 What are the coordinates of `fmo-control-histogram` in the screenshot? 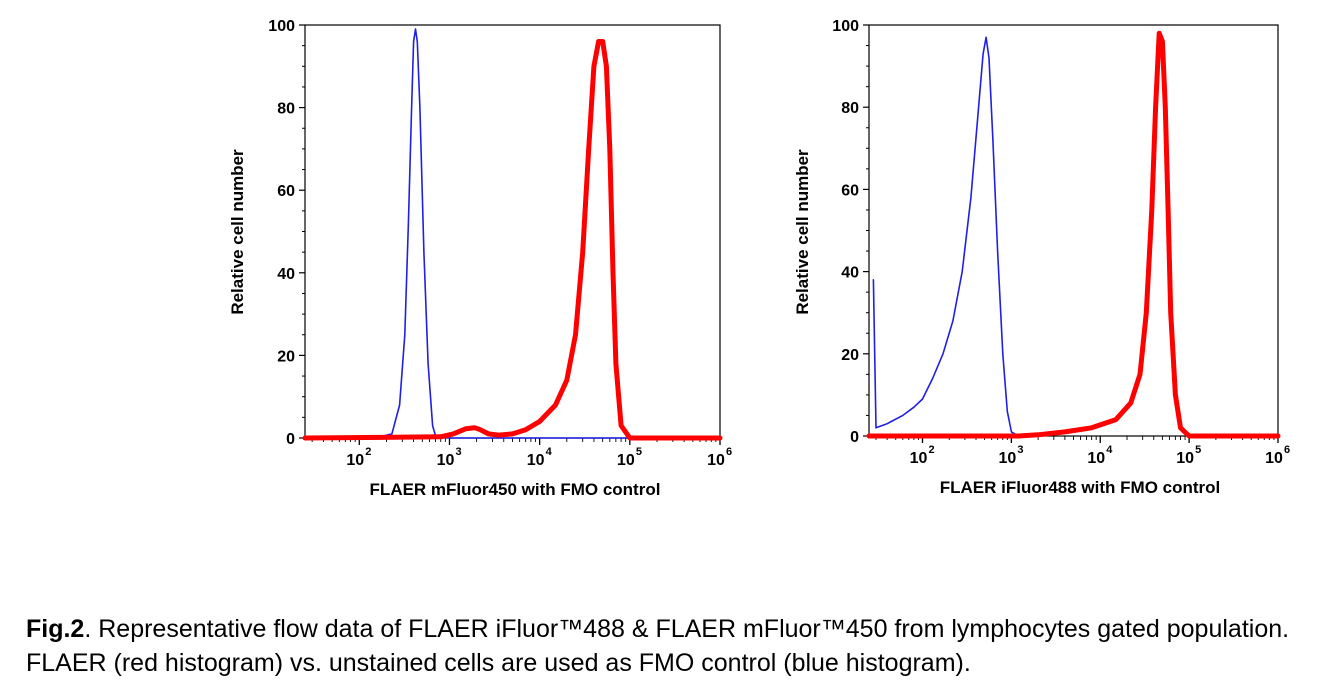 It's located at (949, 236).